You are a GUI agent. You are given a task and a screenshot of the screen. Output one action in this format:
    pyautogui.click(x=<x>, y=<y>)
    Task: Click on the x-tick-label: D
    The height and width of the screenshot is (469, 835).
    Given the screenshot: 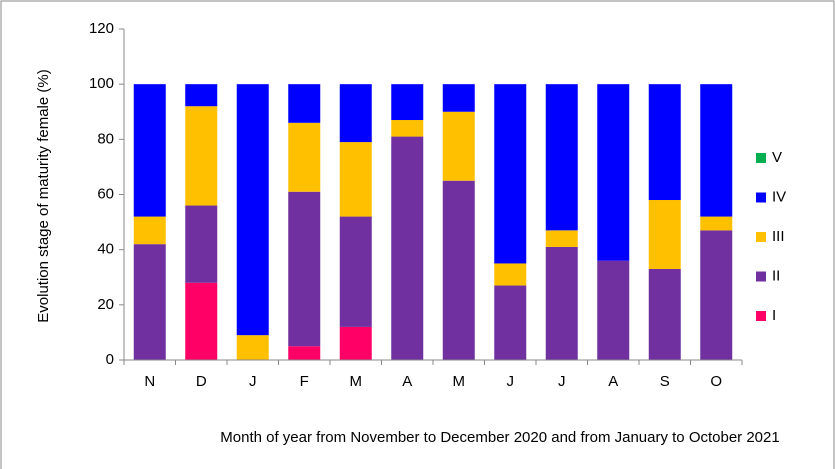 What is the action you would take?
    pyautogui.click(x=201, y=381)
    